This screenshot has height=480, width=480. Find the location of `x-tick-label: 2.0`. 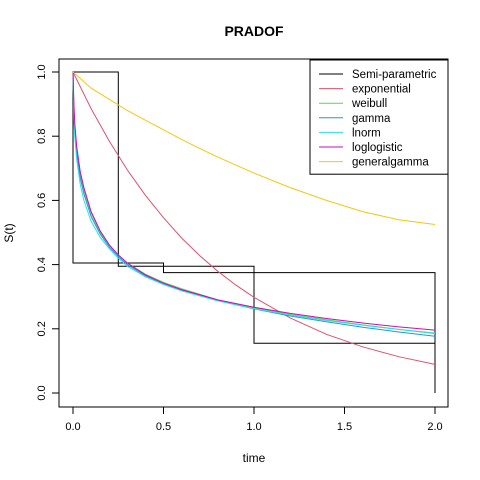

x-tick-label: 2.0 is located at coordinates (434, 427).